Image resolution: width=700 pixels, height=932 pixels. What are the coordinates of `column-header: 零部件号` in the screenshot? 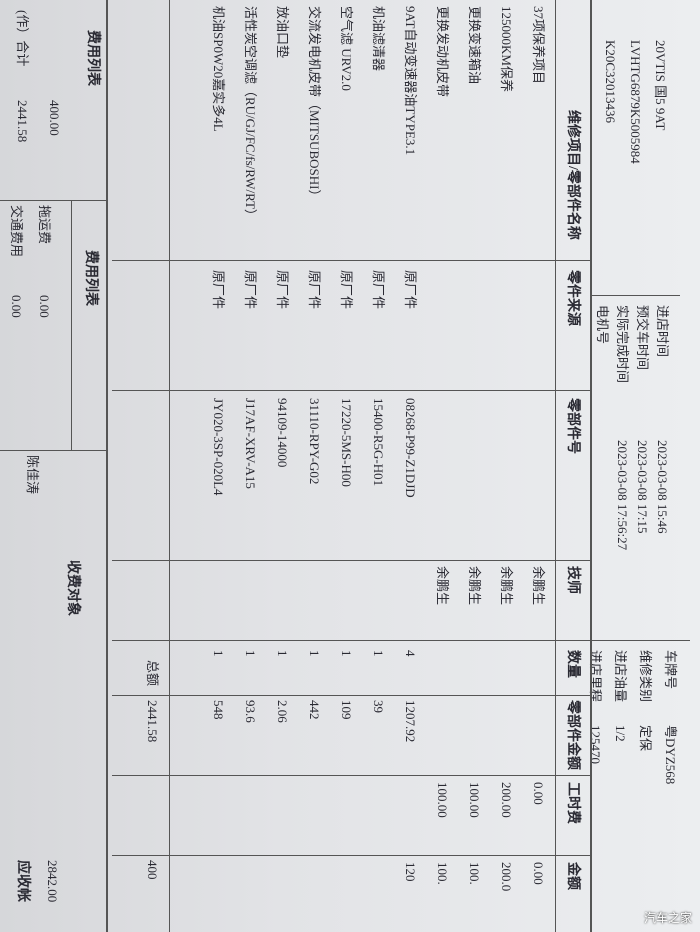 It's located at (572, 426).